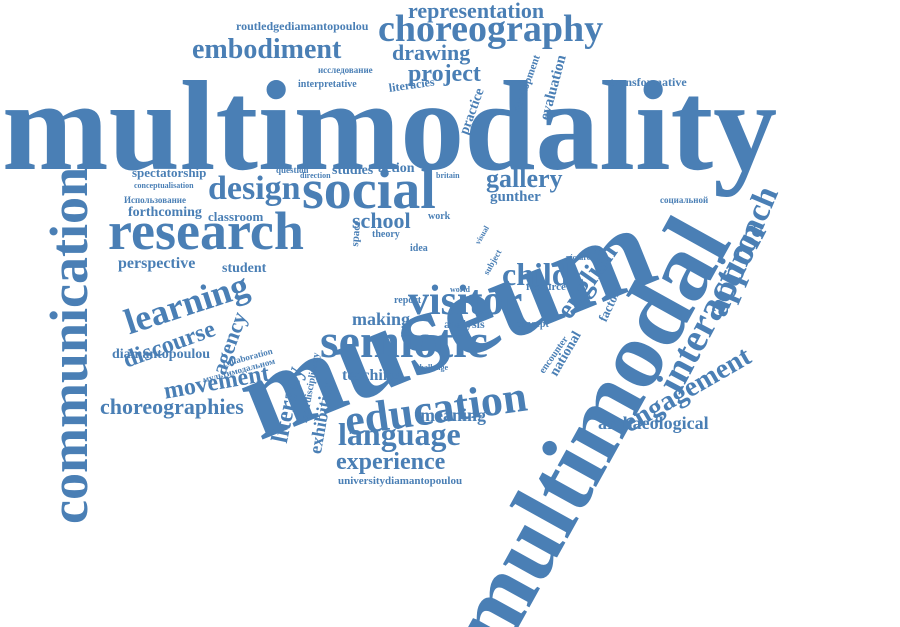 The width and height of the screenshot is (900, 627). Describe the element at coordinates (432, 368) in the screenshot. I see `word-challenge: challenge` at that location.